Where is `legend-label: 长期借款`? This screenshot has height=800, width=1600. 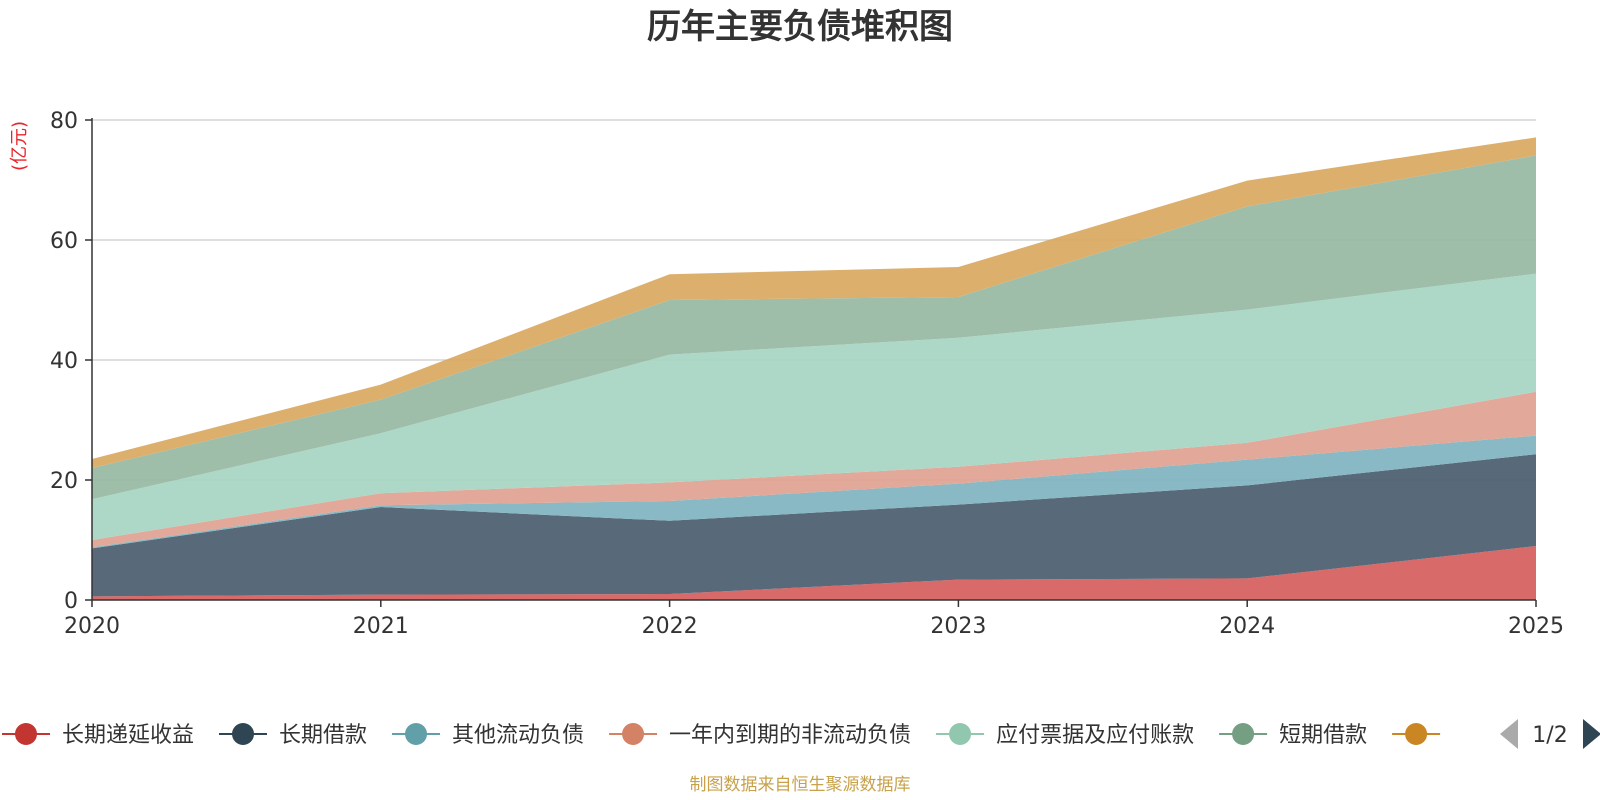
legend-label: 长期借款 is located at coordinates (323, 735).